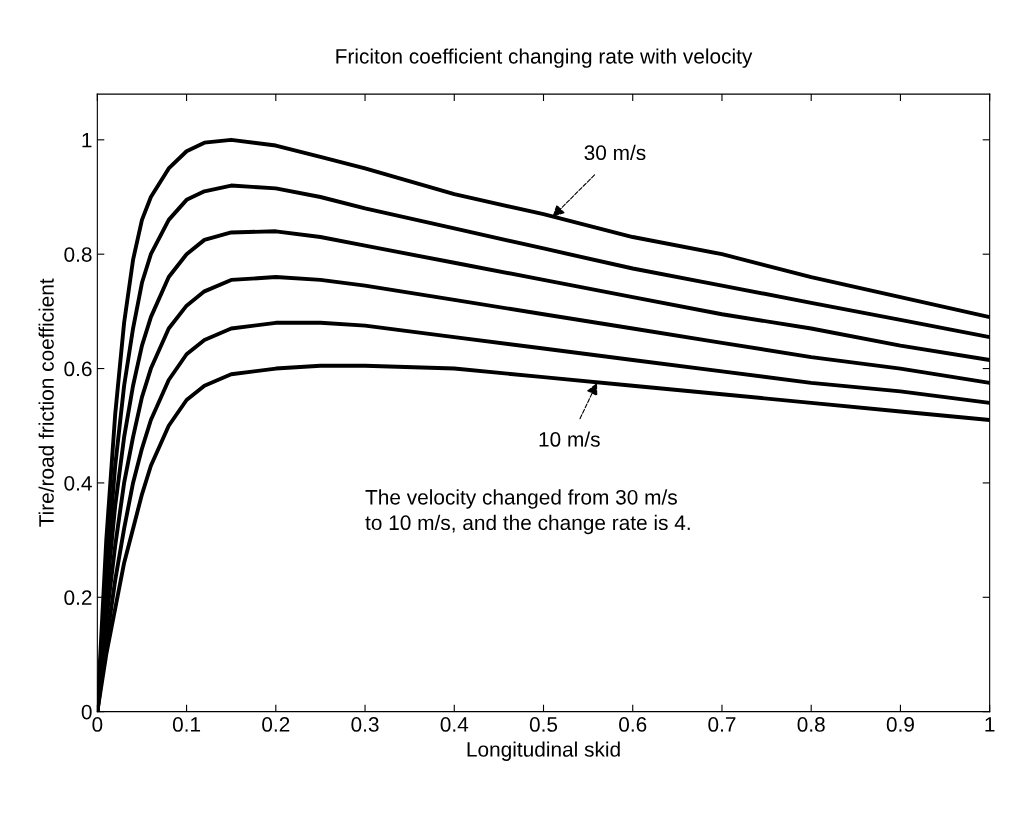  I want to click on x-axis-title: Longitudinal skid, so click(543, 751).